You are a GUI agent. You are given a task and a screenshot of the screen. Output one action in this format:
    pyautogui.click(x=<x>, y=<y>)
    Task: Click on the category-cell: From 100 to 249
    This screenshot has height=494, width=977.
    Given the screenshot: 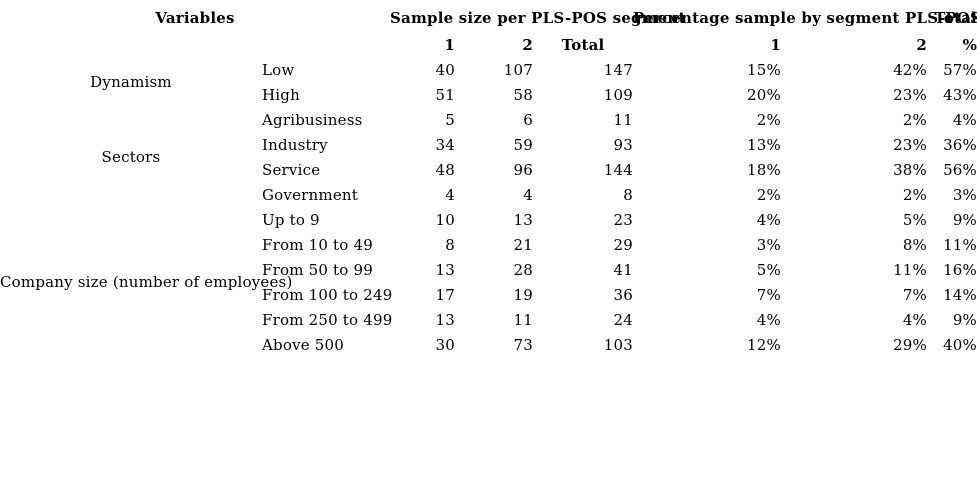 What is the action you would take?
    pyautogui.click(x=327, y=294)
    